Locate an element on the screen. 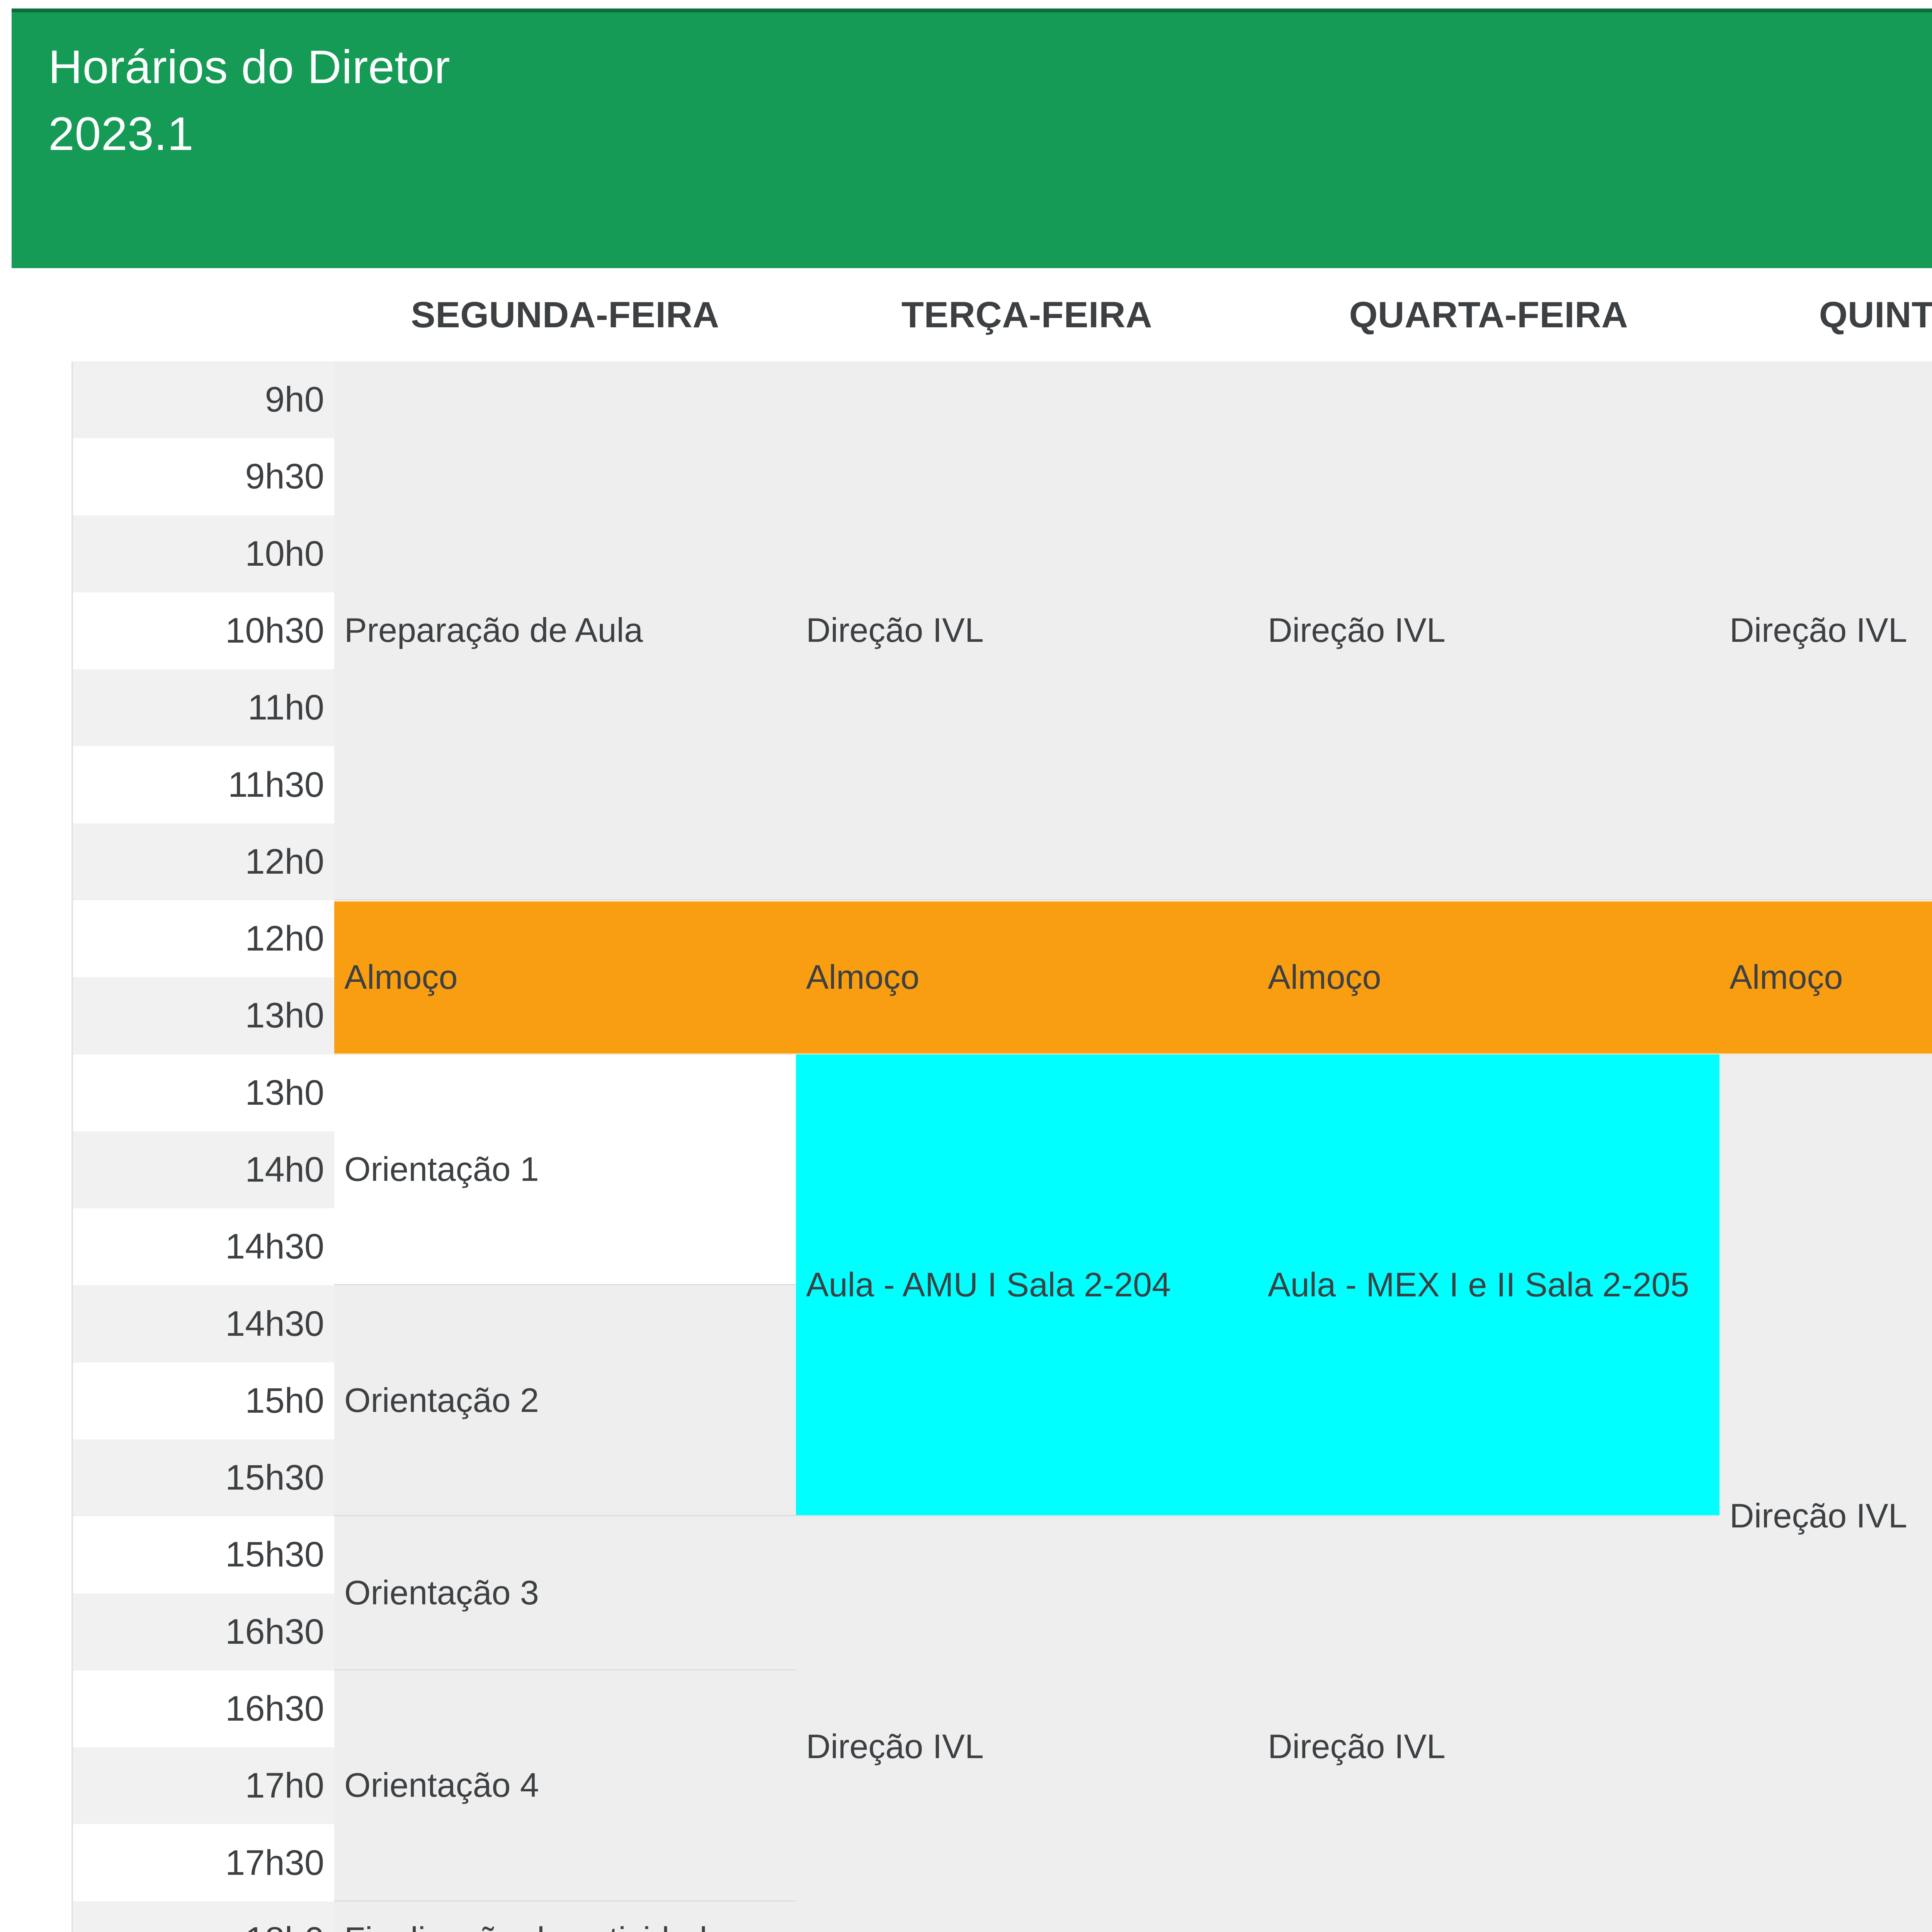  schedule-event-label: Orientação 4 is located at coordinates (442, 1785).